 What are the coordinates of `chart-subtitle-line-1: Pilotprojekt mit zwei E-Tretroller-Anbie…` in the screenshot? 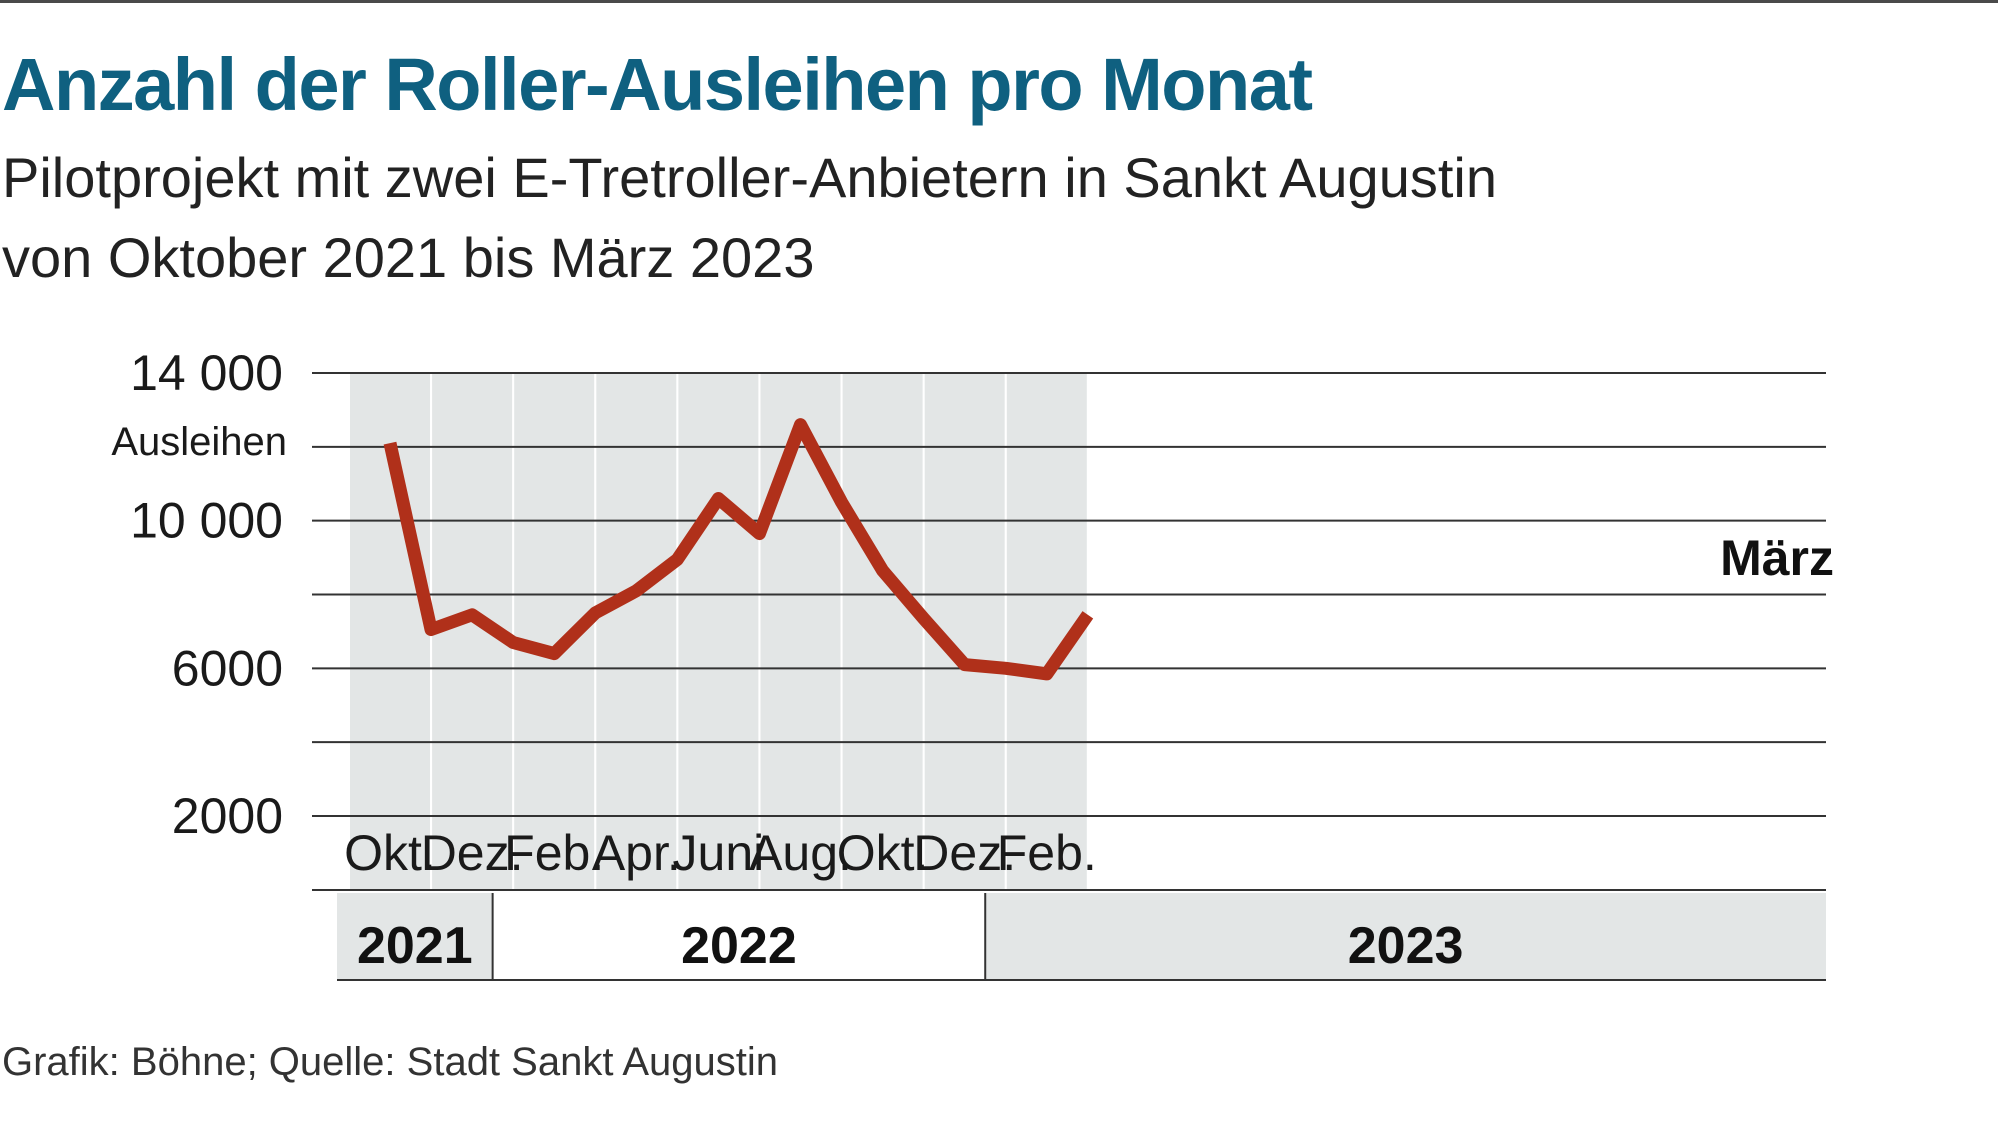 It's located at (749, 177).